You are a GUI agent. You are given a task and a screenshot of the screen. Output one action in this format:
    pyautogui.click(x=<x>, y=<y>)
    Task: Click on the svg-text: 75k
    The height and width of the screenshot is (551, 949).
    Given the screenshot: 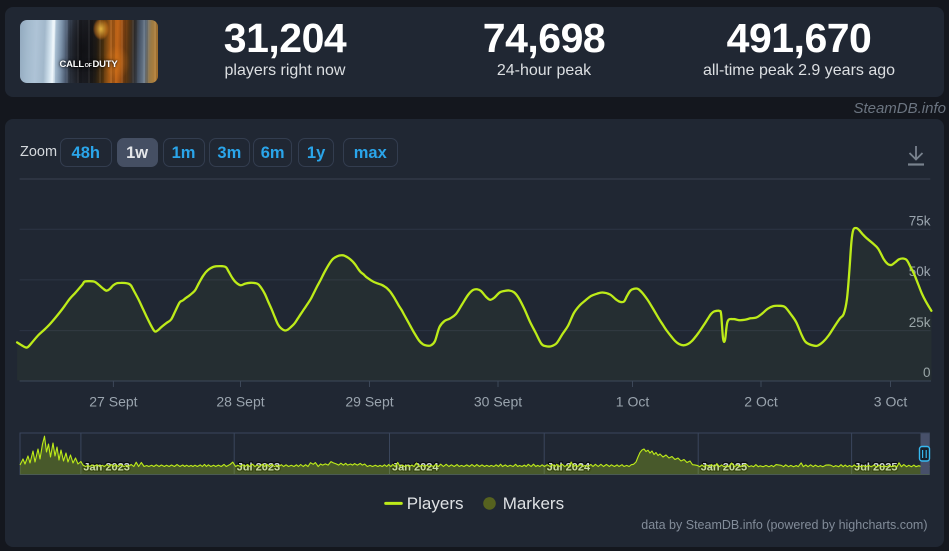 What is the action you would take?
    pyautogui.click(x=920, y=220)
    